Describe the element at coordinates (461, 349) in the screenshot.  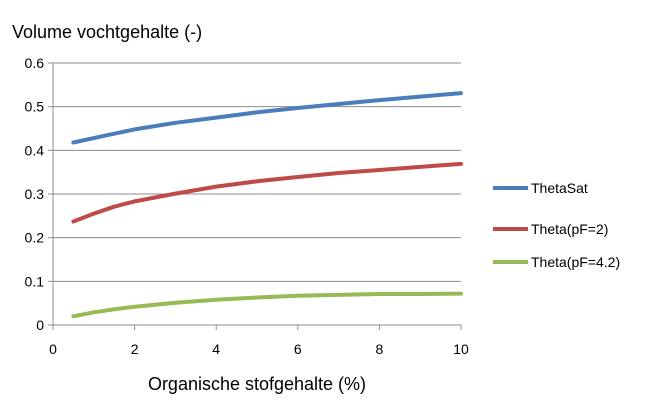
I see `x-tick-label-5: 10` at that location.